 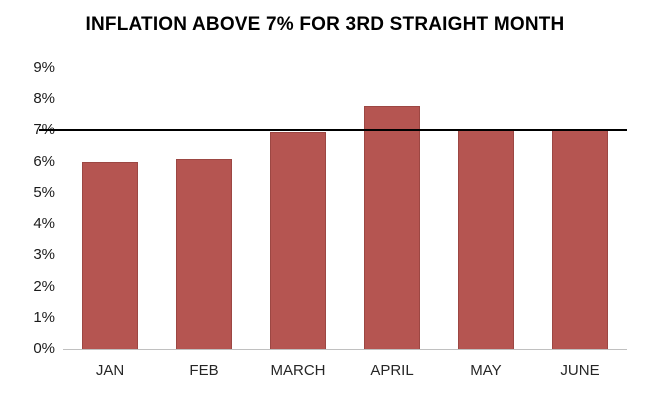 What do you see at coordinates (44, 192) in the screenshot?
I see `y-tick-label-5pct: 5%` at bounding box center [44, 192].